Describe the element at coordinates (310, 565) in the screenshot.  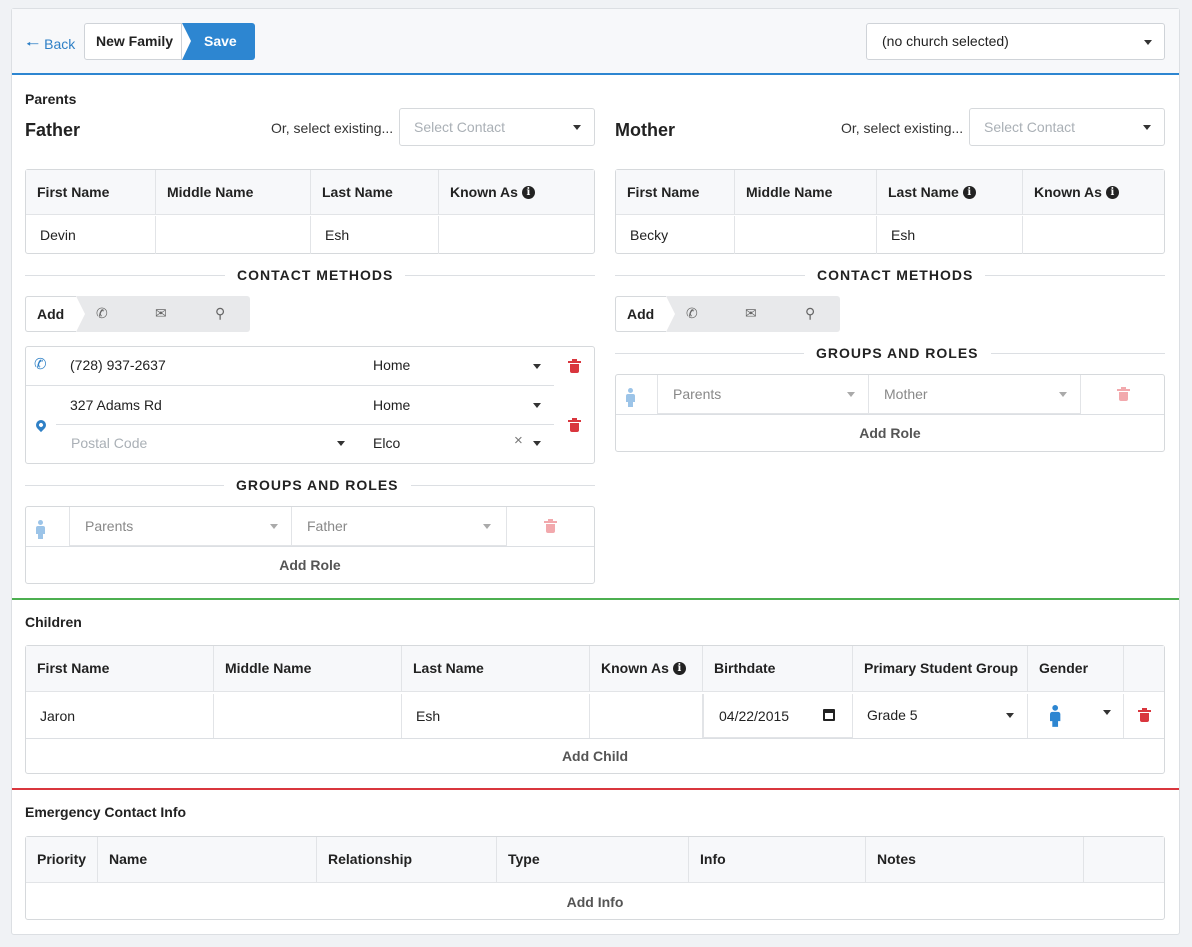
I see `father-add-role-button: Add Role` at that location.